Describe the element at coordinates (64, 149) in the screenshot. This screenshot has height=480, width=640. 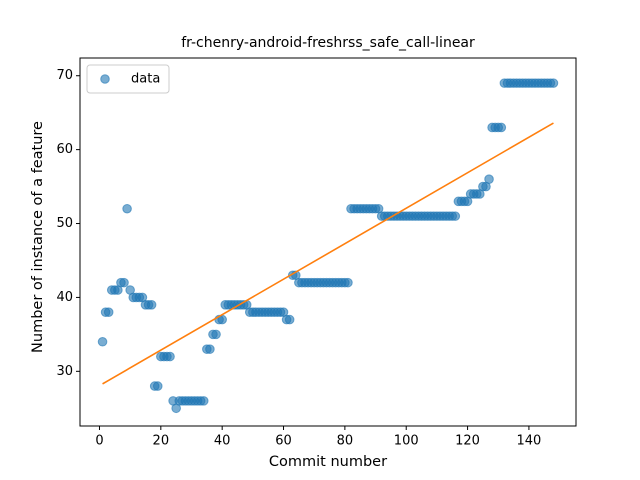
I see `y-tick-label: 60` at that location.